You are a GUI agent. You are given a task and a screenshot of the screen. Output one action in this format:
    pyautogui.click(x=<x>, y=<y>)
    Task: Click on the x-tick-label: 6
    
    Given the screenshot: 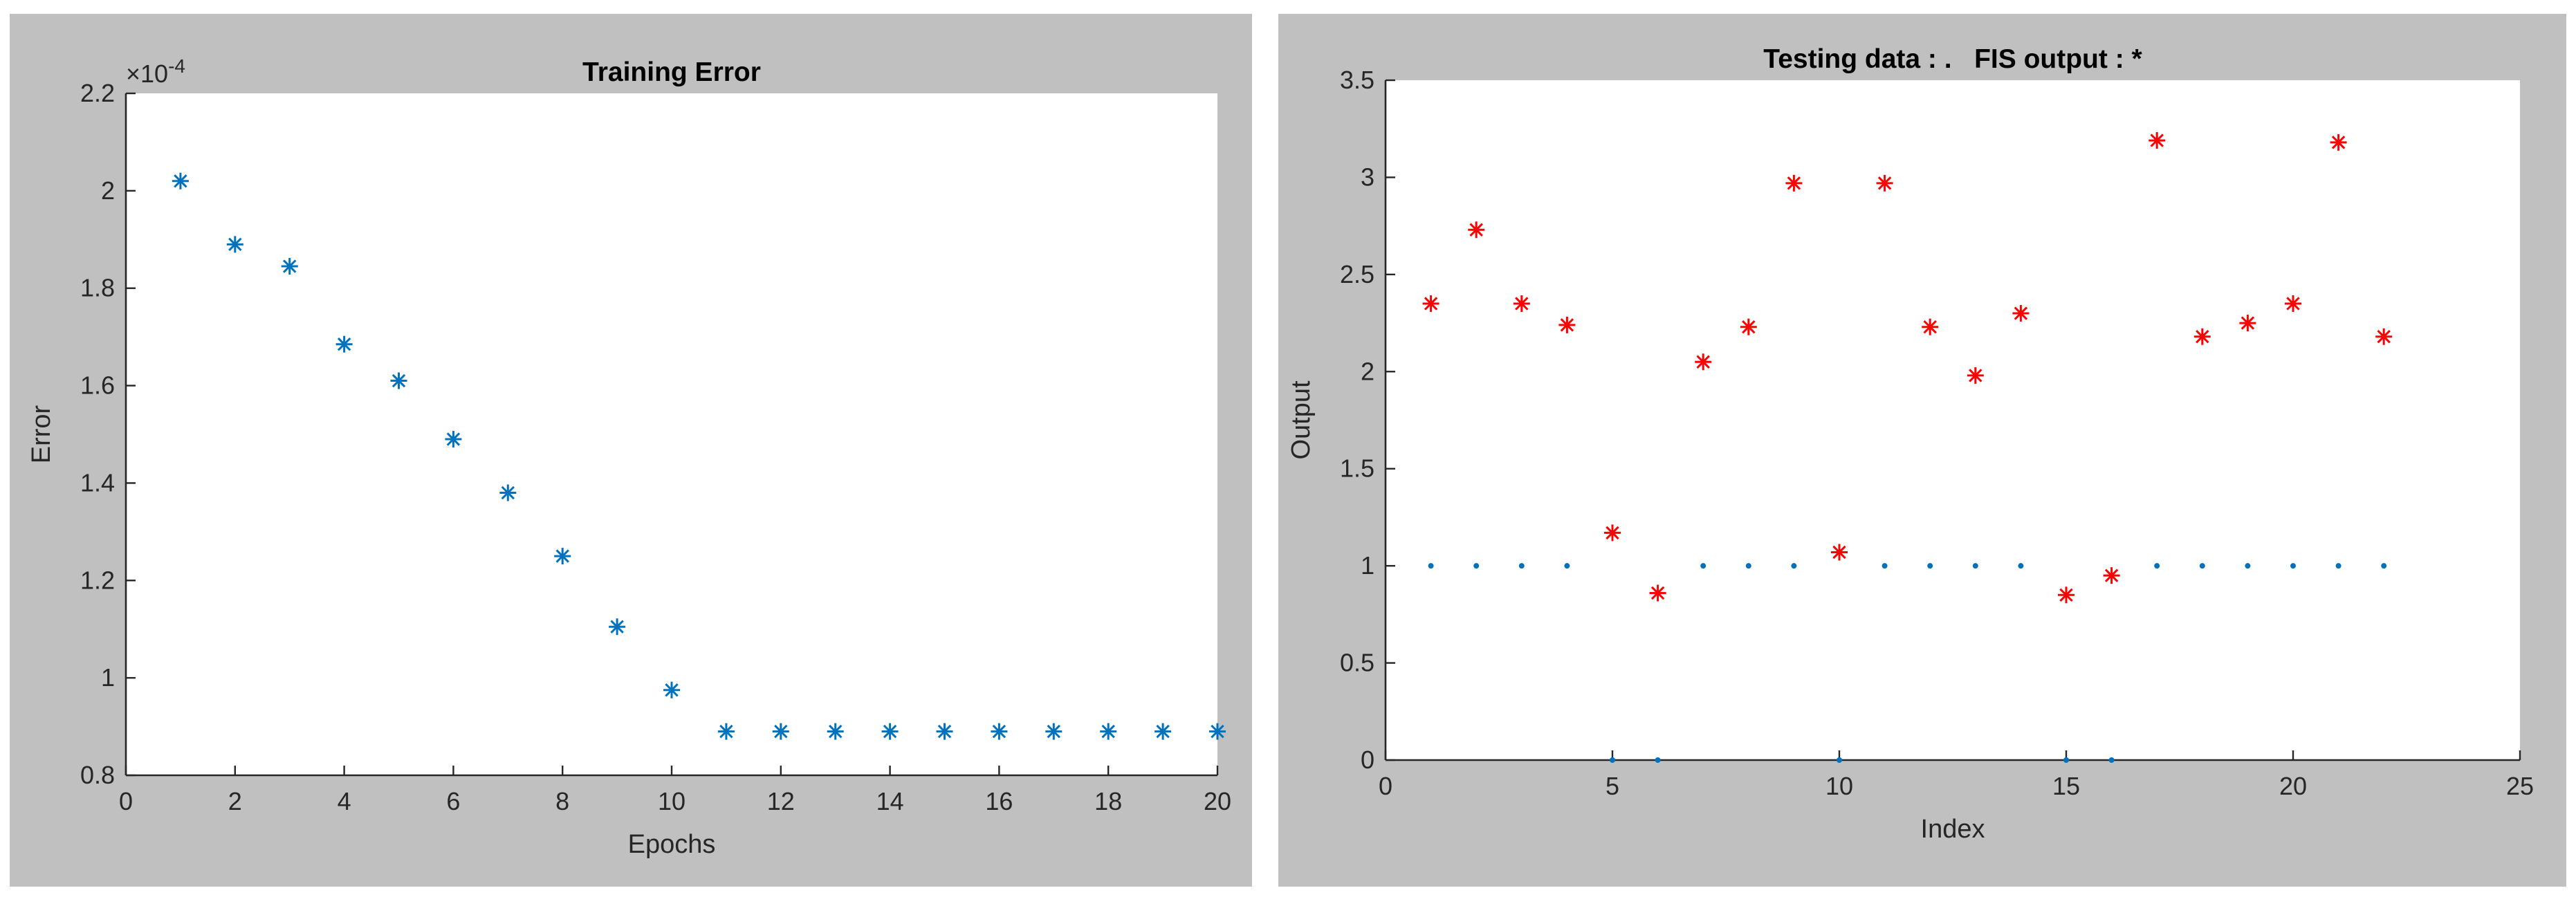 What is the action you would take?
    pyautogui.click(x=453, y=801)
    